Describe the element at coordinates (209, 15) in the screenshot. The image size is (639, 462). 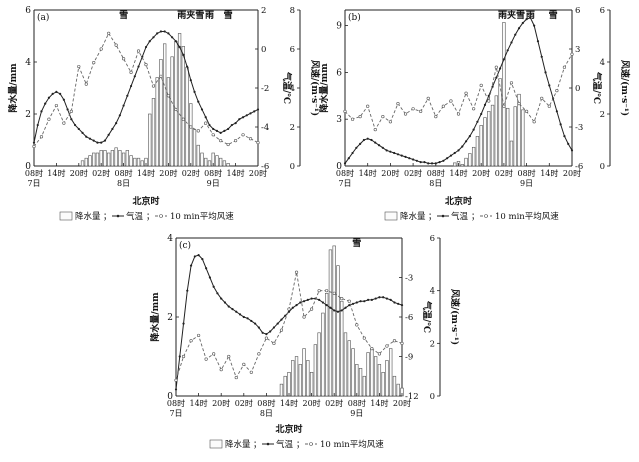
I see `weather-label: 雨` at that location.